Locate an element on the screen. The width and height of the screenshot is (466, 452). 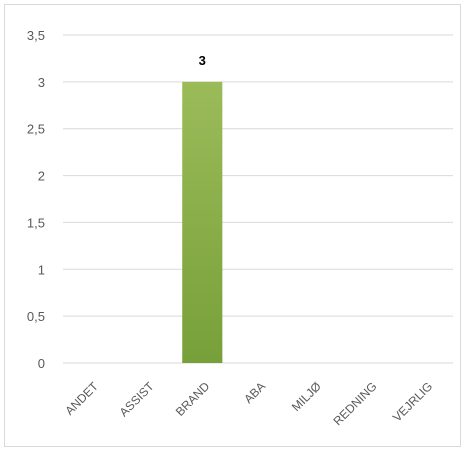
bars is located at coordinates (202, 222).